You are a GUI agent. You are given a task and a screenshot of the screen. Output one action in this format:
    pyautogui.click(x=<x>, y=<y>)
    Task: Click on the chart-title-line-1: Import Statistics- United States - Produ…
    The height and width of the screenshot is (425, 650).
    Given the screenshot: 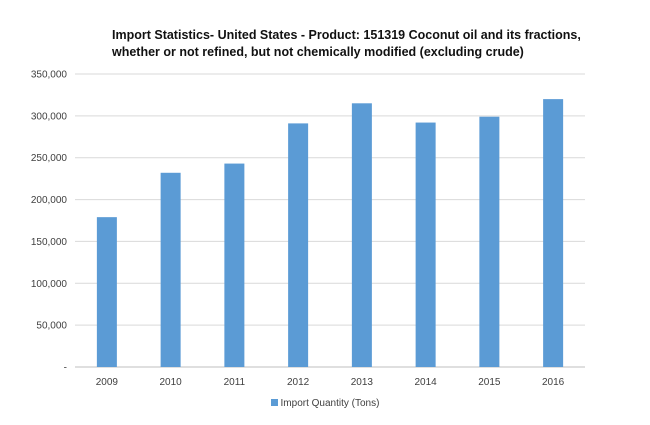 What is the action you would take?
    pyautogui.click(x=346, y=35)
    